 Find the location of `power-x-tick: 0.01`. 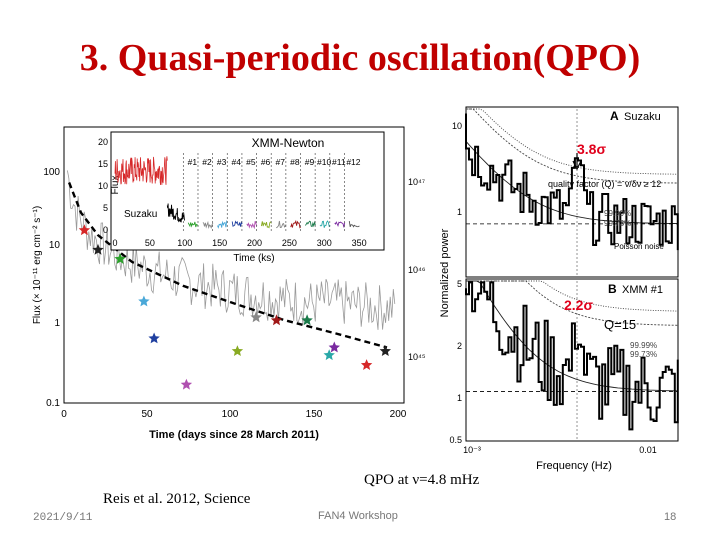

power-x-tick: 0.01 is located at coordinates (648, 450).